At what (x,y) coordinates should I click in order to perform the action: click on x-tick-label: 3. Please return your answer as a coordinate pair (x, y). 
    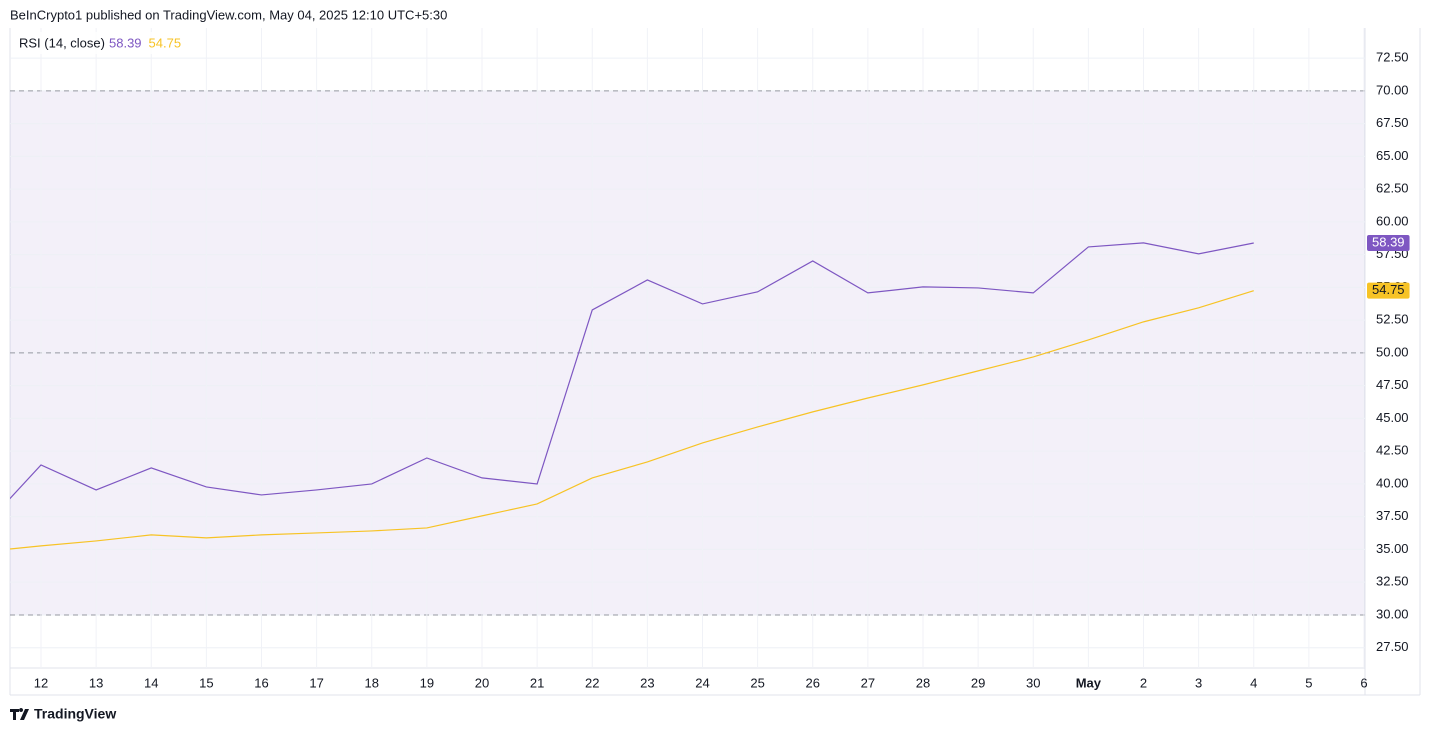
    Looking at the image, I should click on (1198, 682).